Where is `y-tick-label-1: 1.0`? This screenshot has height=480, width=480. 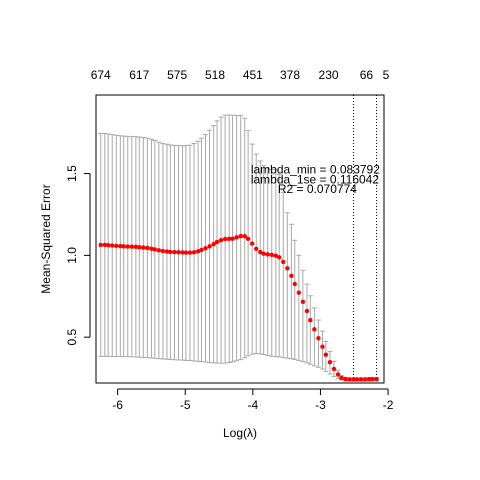 y-tick-label-1: 1.0 is located at coordinates (72, 255).